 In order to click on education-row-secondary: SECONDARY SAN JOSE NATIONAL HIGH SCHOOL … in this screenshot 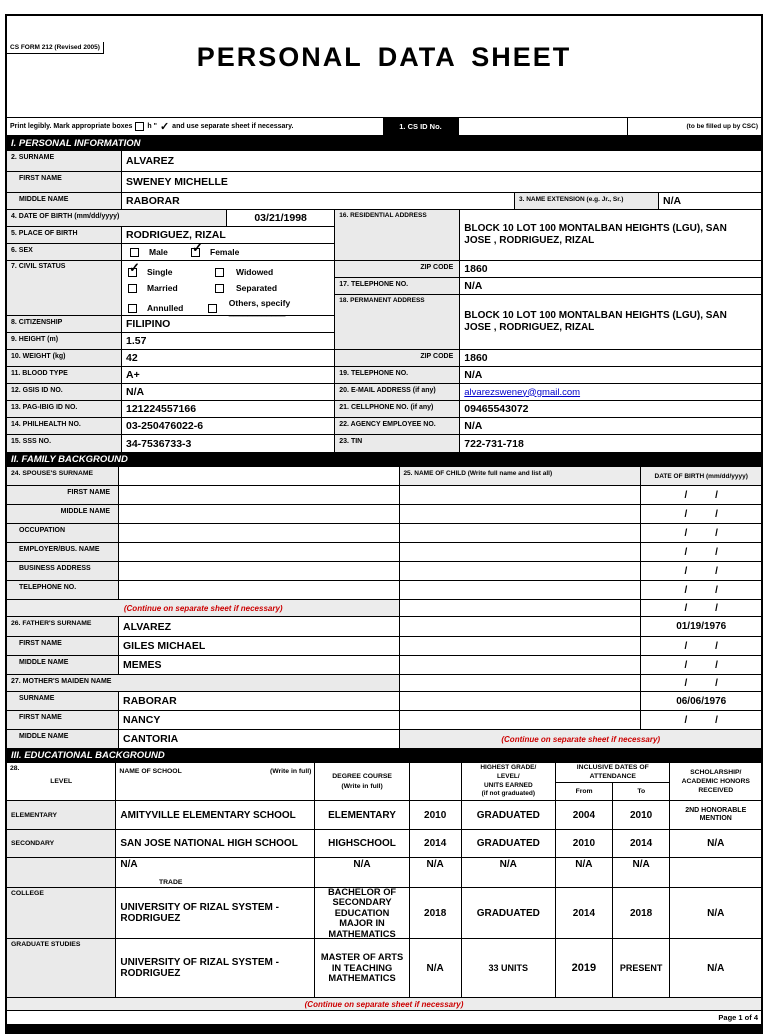, I will do `click(384, 844)`.